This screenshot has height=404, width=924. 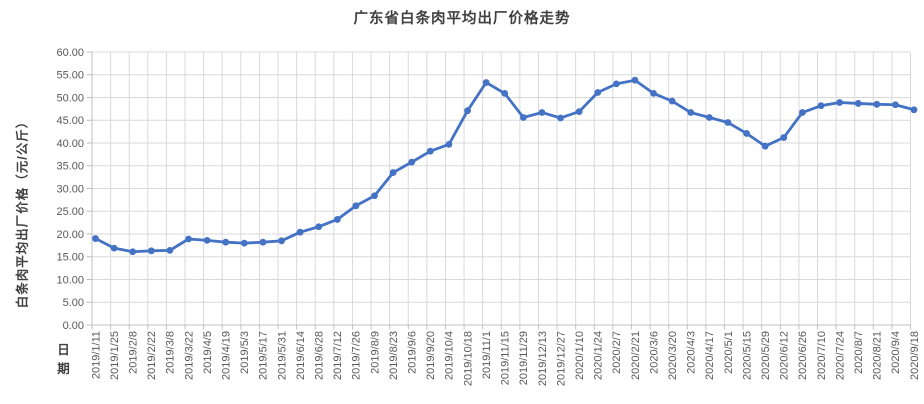 What do you see at coordinates (320, 355) in the screenshot?
I see `x-tick-label: 2019/6/28` at bounding box center [320, 355].